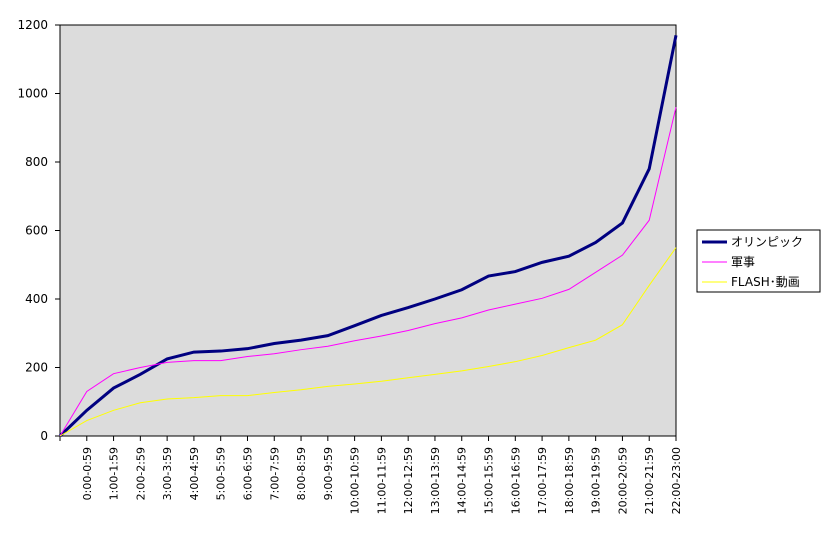 This screenshot has height=543, width=824. I want to click on y-tick-label: 1200, so click(32, 25).